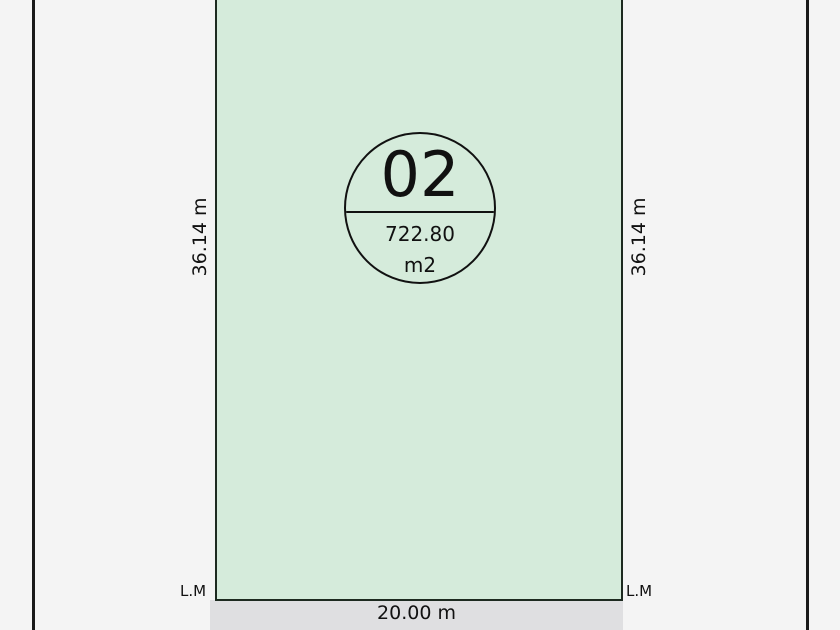 The image size is (840, 630). What do you see at coordinates (420, 212) in the screenshot?
I see `circle-divider` at bounding box center [420, 212].